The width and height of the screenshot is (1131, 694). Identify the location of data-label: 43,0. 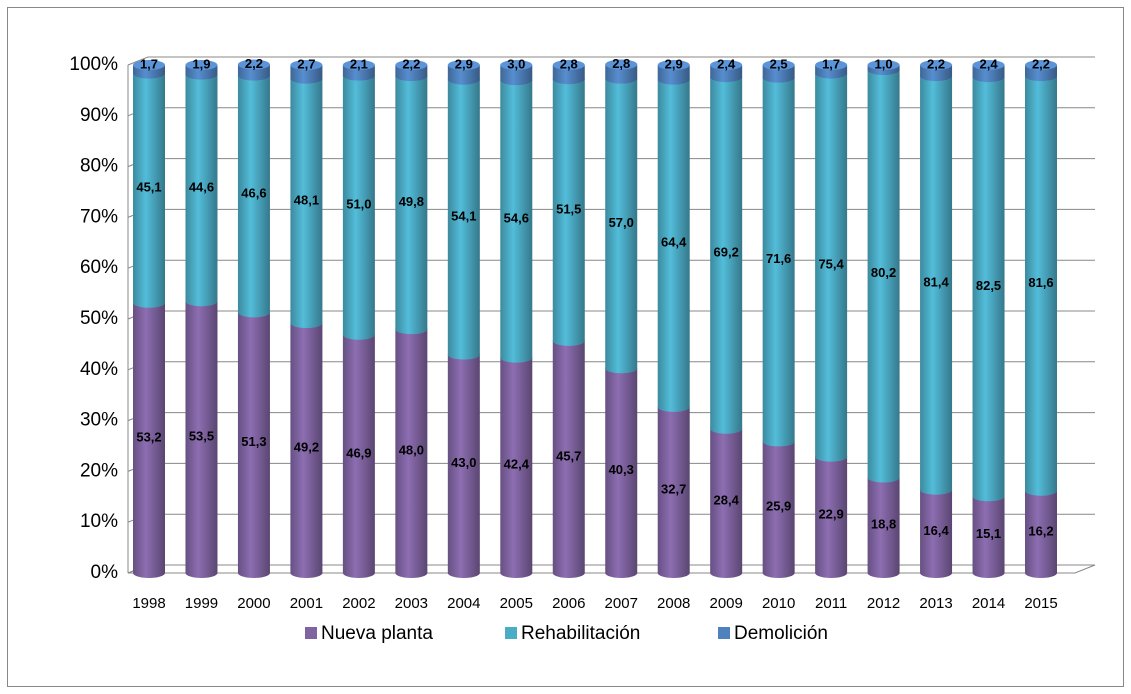
(463, 462).